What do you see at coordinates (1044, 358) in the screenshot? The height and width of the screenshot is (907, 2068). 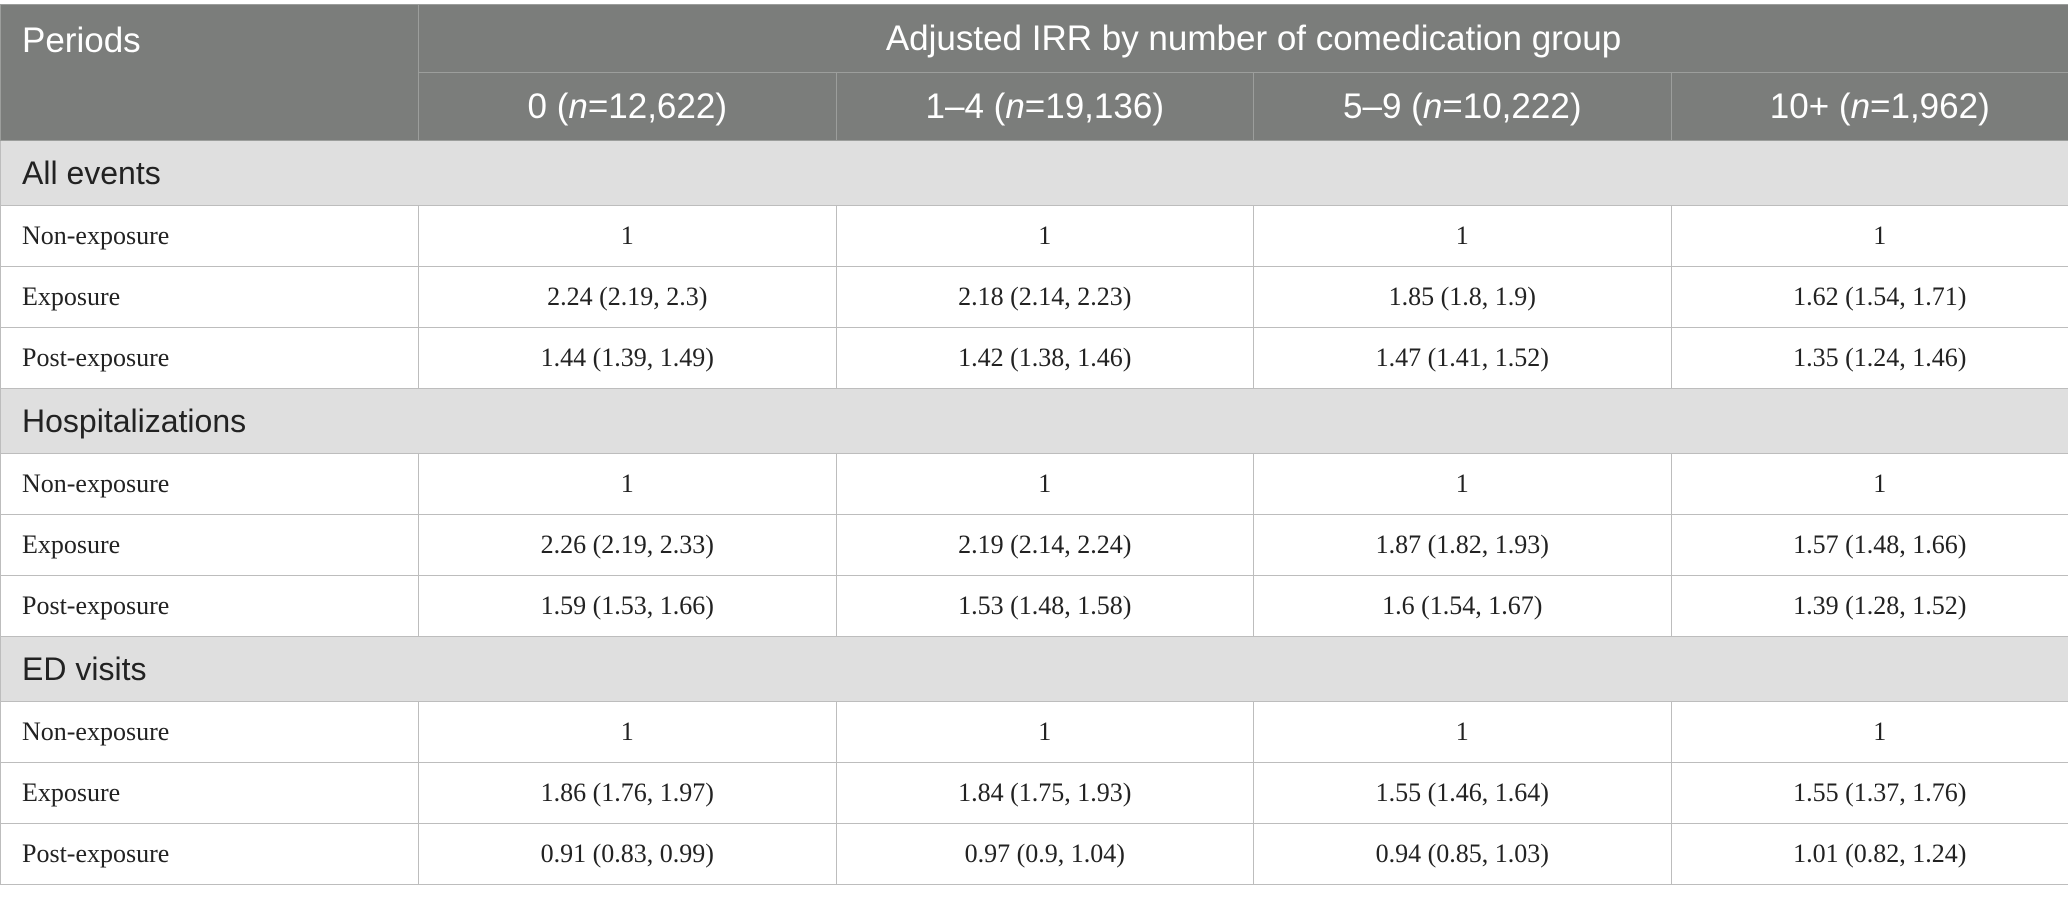 I see `table-cell: 1.42 (1.38, 1.46)` at bounding box center [1044, 358].